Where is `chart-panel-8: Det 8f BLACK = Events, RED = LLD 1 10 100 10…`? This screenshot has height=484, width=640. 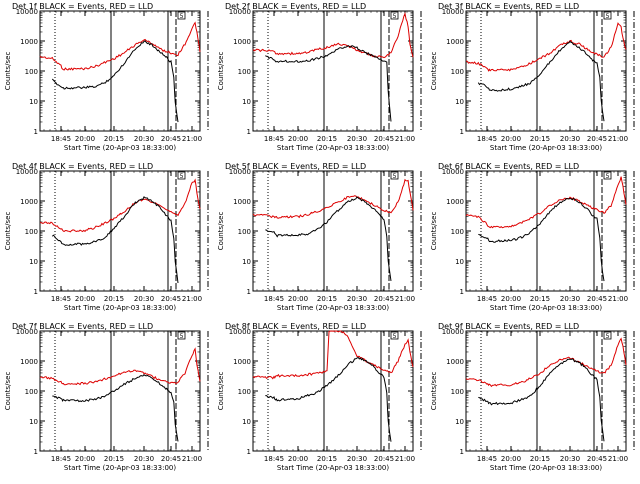
chart-panel-8: Det 8f BLACK = Events, RED = LLD 1 10 100 10… is located at coordinates (319, 397).